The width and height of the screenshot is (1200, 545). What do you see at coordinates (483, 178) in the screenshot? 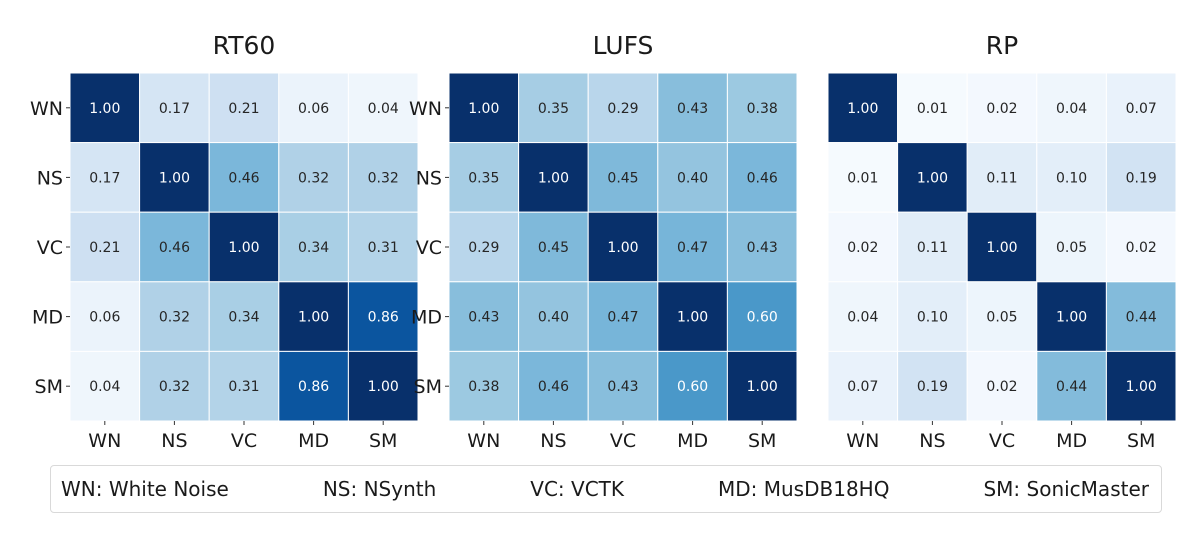
I see `cell-value-label: 0.35` at bounding box center [483, 178].